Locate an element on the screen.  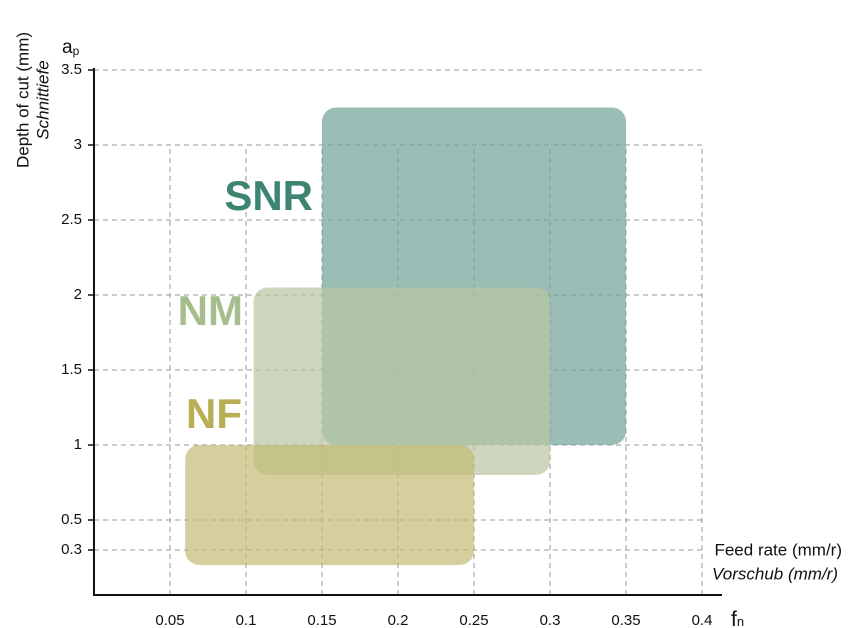
x-tick-label: 0.4 is located at coordinates (702, 620).